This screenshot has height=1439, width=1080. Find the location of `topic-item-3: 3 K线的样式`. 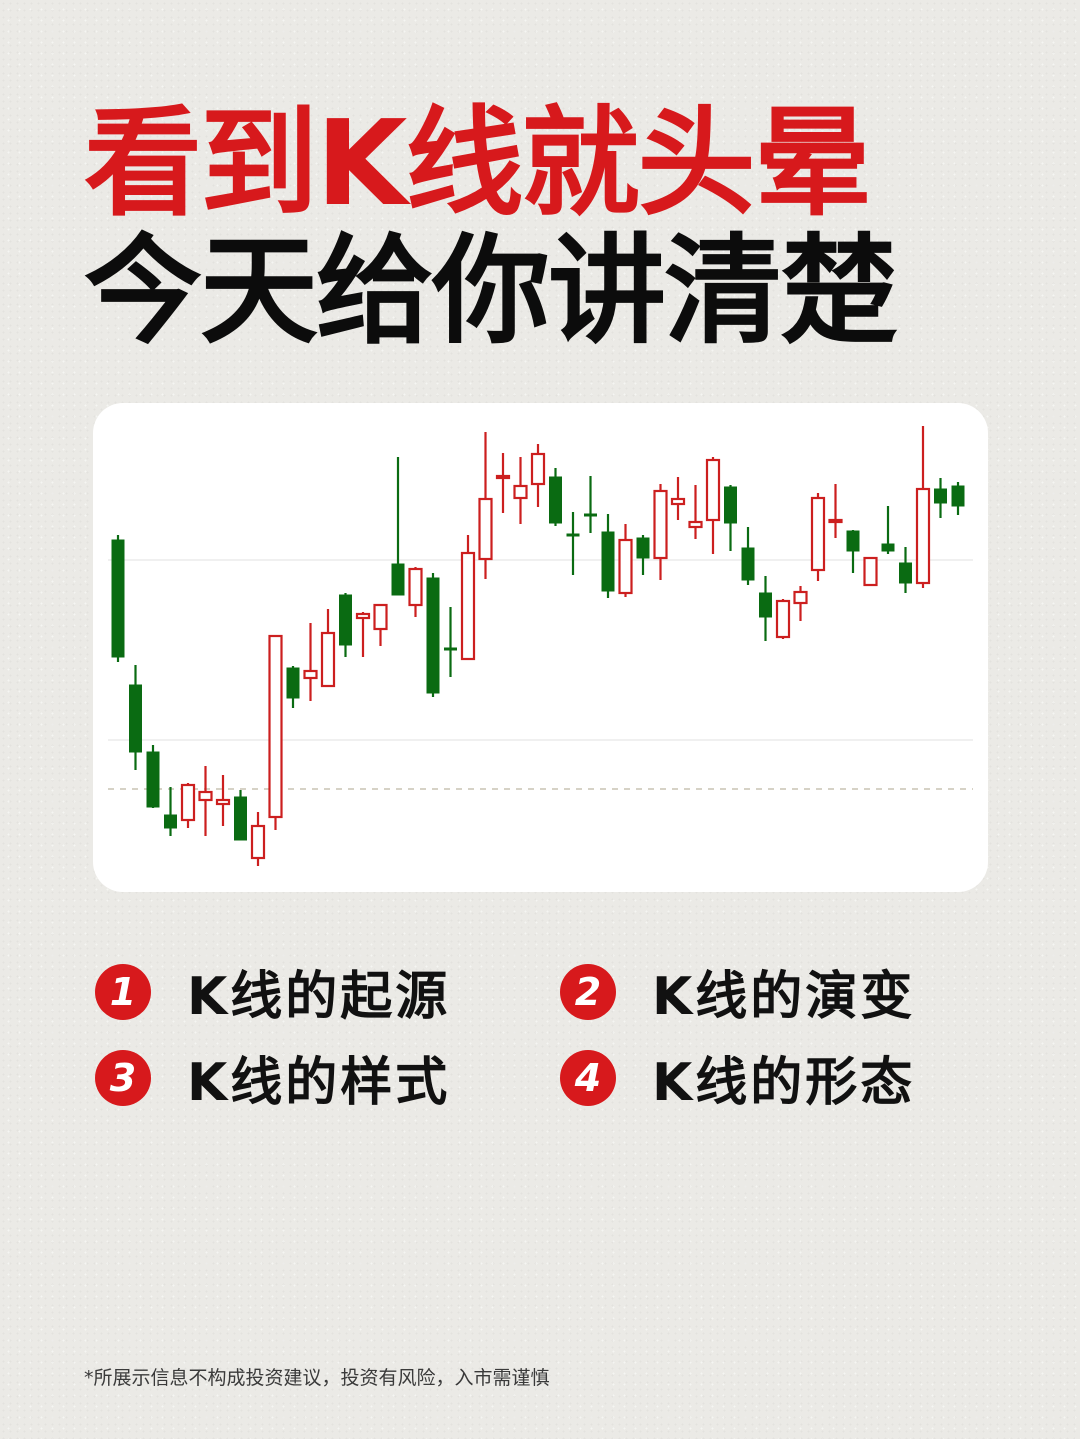

topic-item-3: 3 K线的样式 is located at coordinates (272, 1077).